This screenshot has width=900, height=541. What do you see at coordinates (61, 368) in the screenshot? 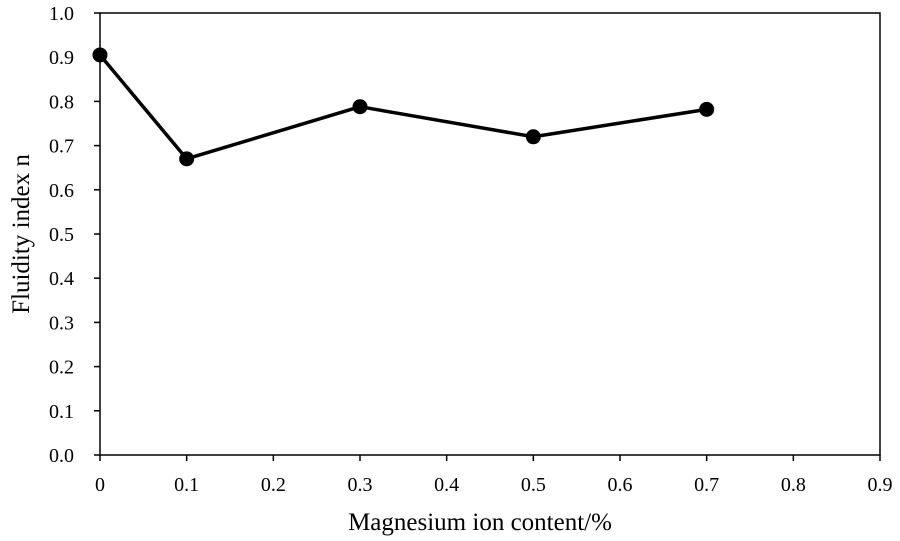
I see `y-tick-label: 0.2` at bounding box center [61, 368].